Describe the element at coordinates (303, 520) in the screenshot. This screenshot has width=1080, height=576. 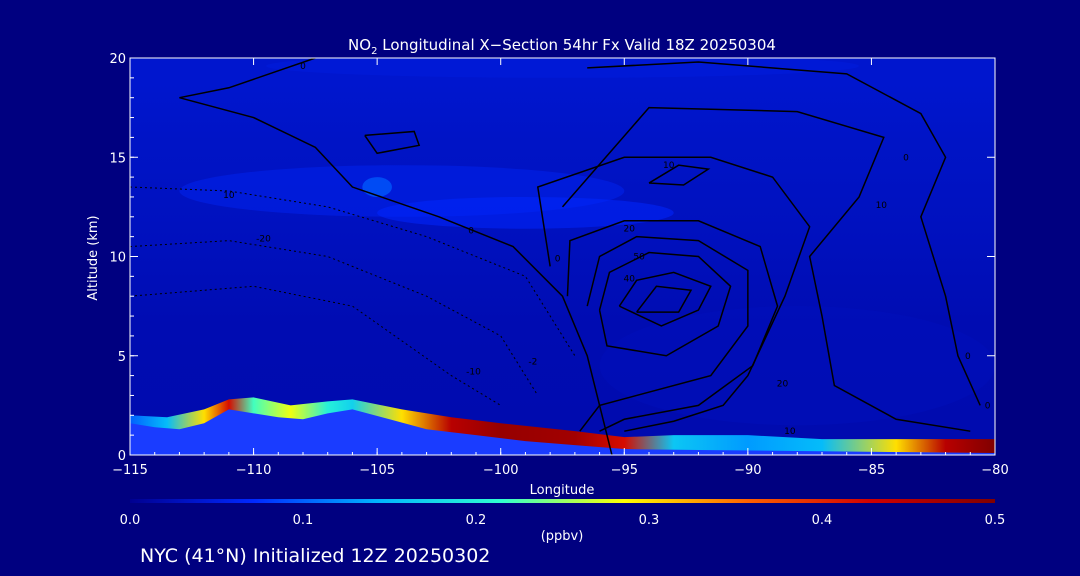
I see `colorbar-tick-label: 0.1` at that location.